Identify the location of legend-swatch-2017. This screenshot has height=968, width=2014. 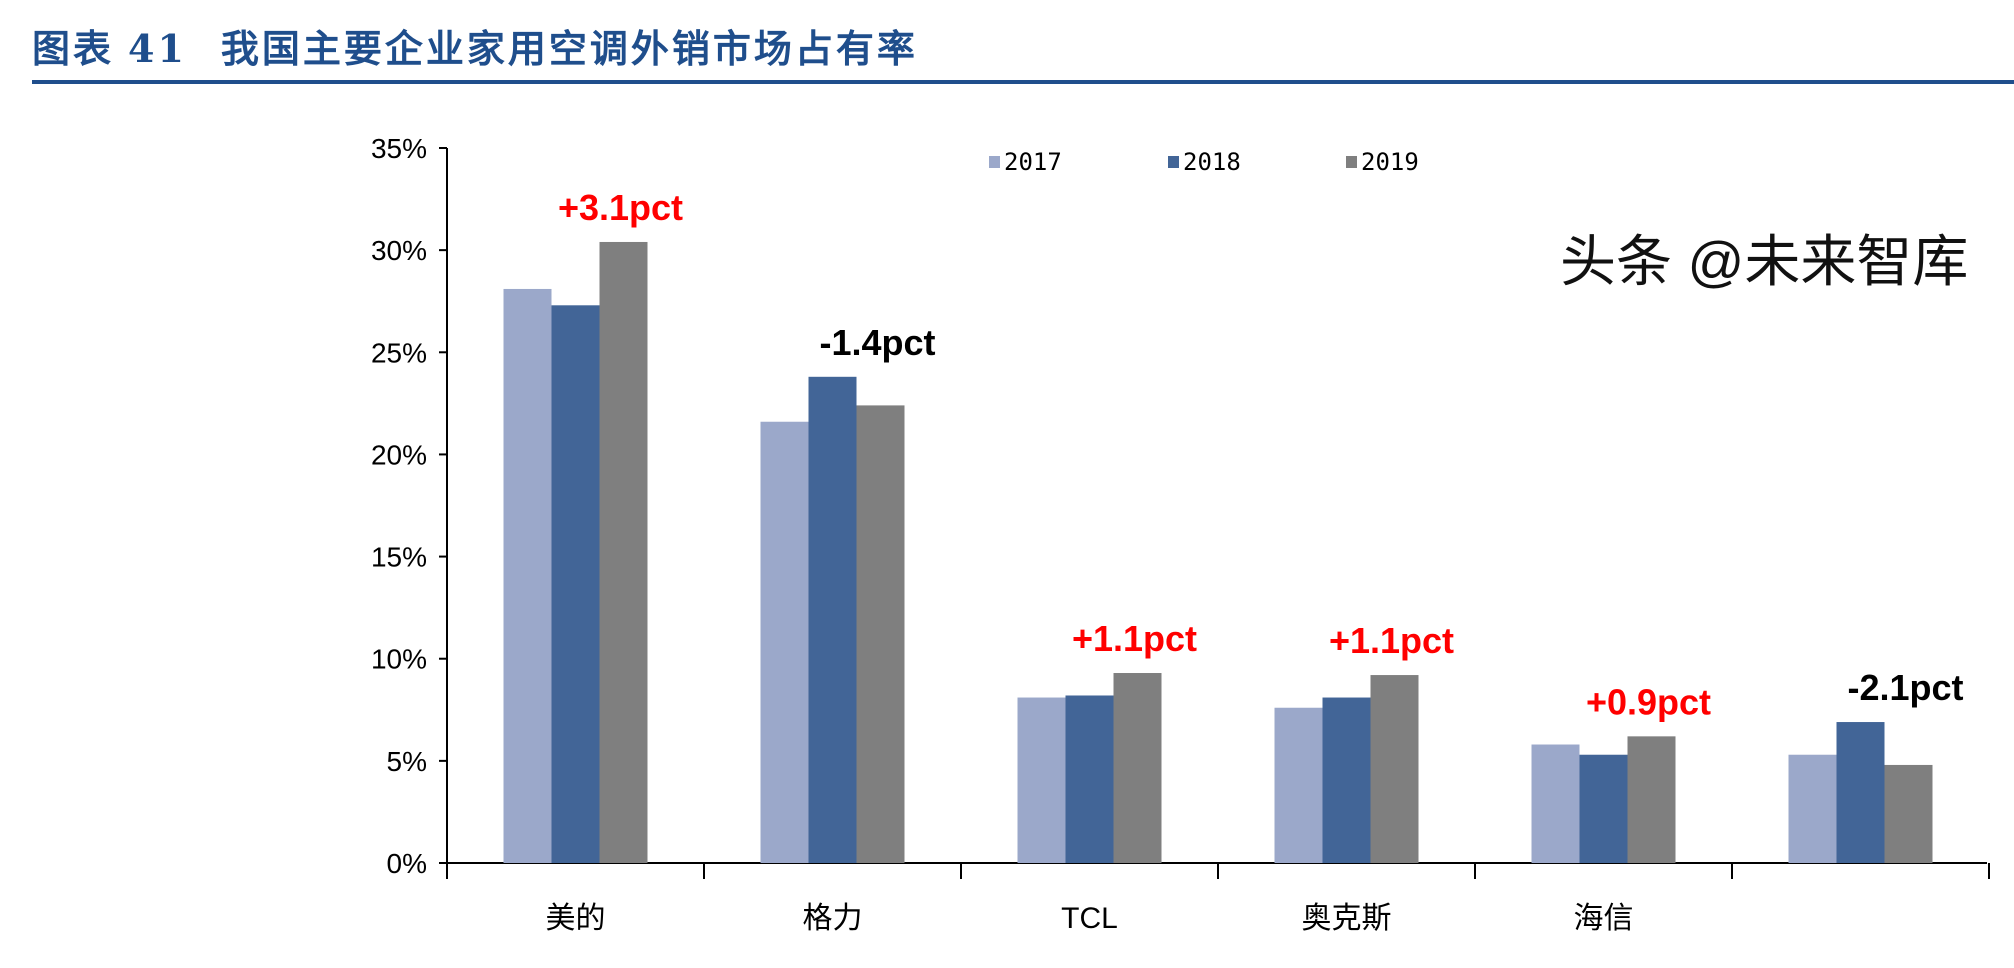
(994, 162).